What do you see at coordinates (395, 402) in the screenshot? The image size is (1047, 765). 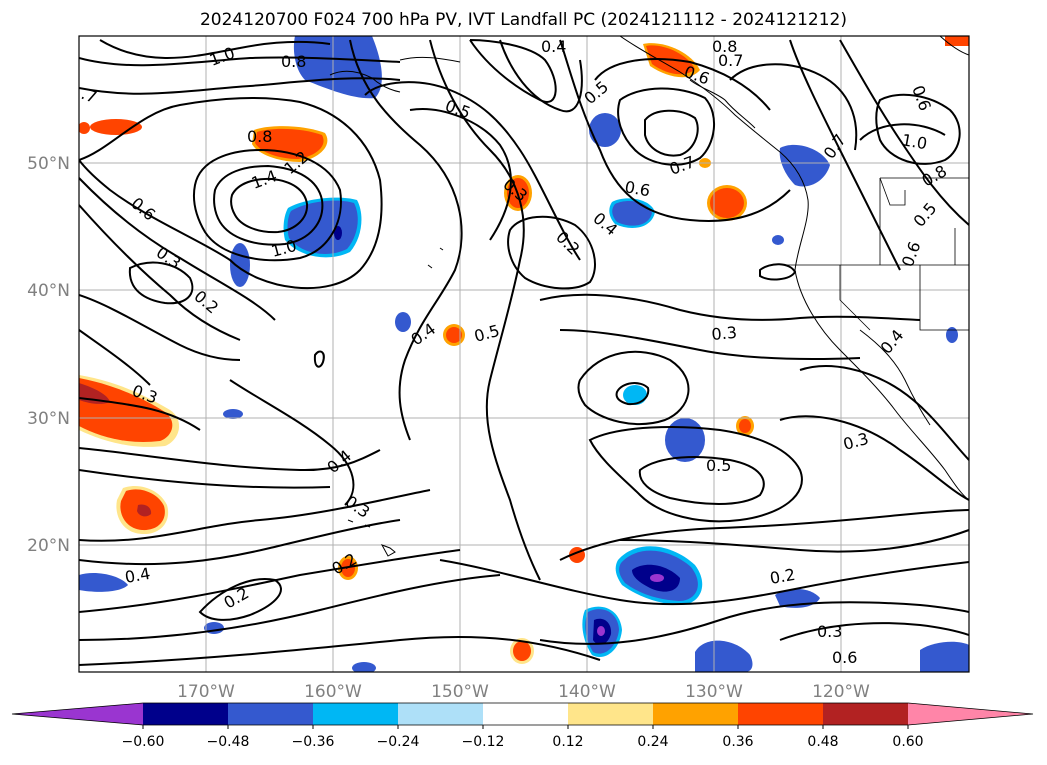 I see `islands` at bounding box center [395, 402].